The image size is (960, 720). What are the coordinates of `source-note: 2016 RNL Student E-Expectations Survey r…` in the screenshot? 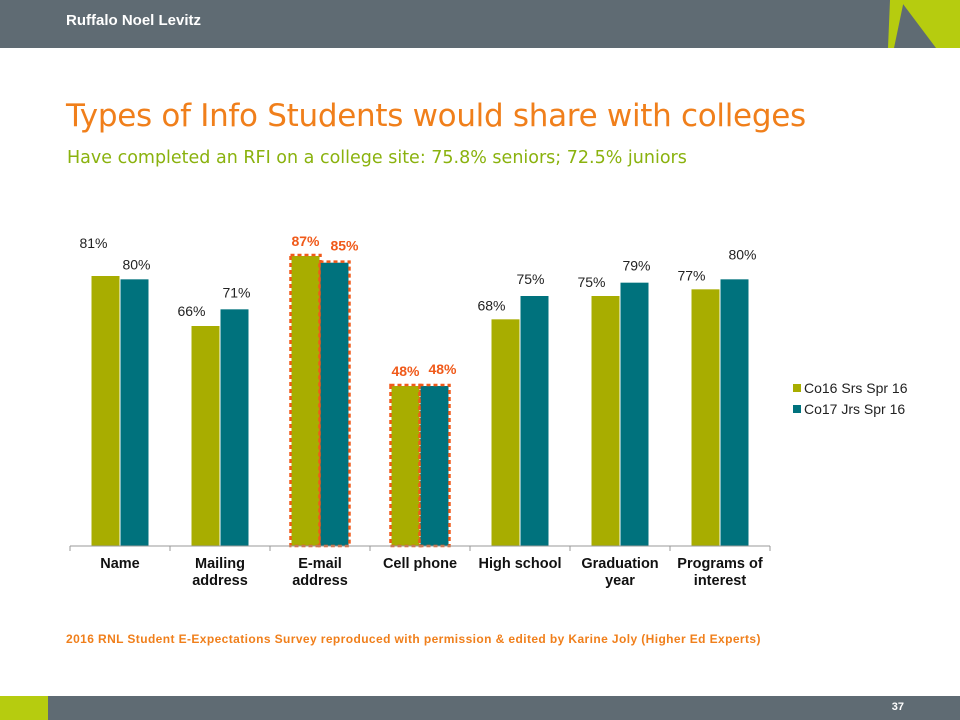 It's located at (413, 639).